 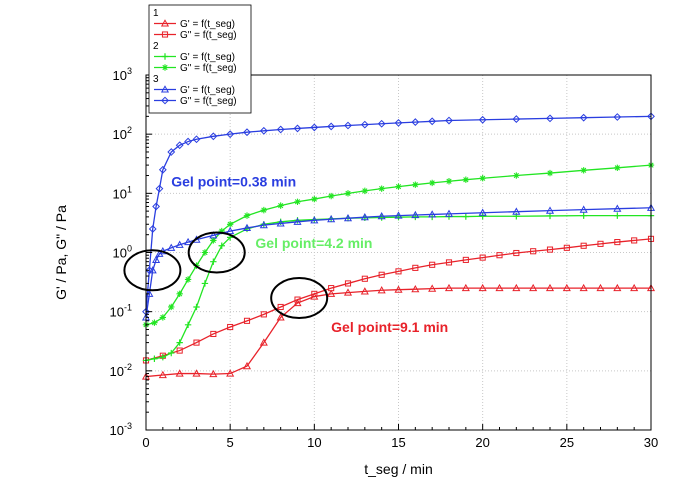 I want to click on x-tick-label: 30, so click(x=651, y=442).